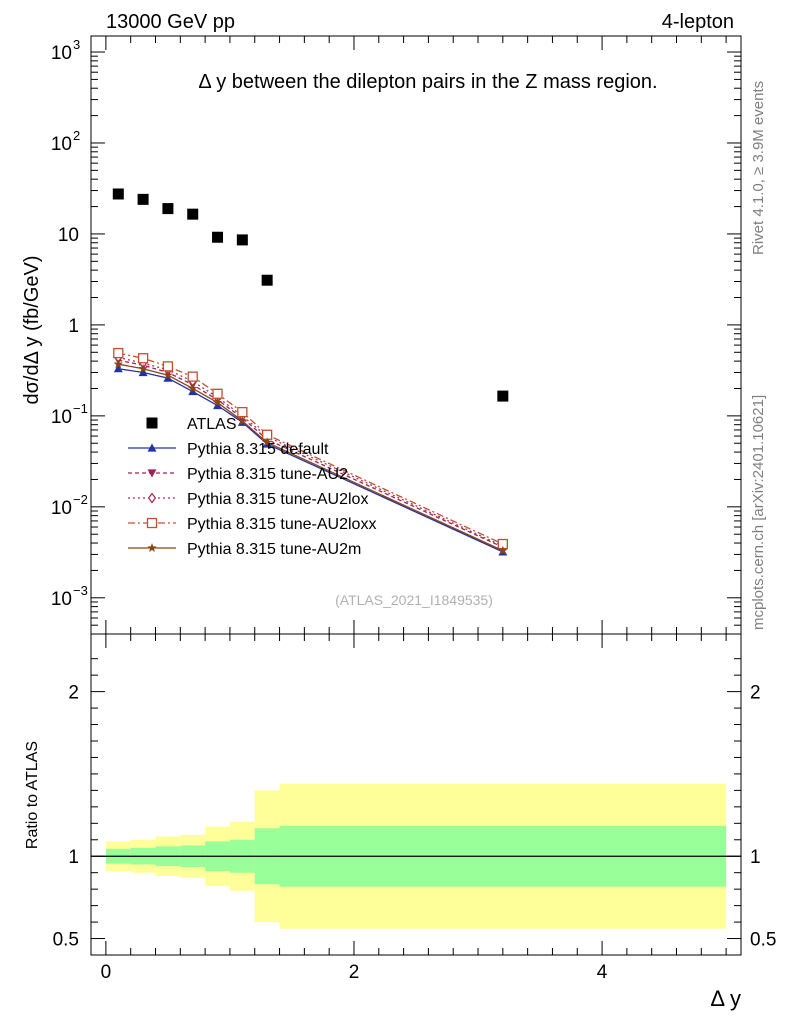  I want to click on x-tick-label: 0, so click(106, 972).